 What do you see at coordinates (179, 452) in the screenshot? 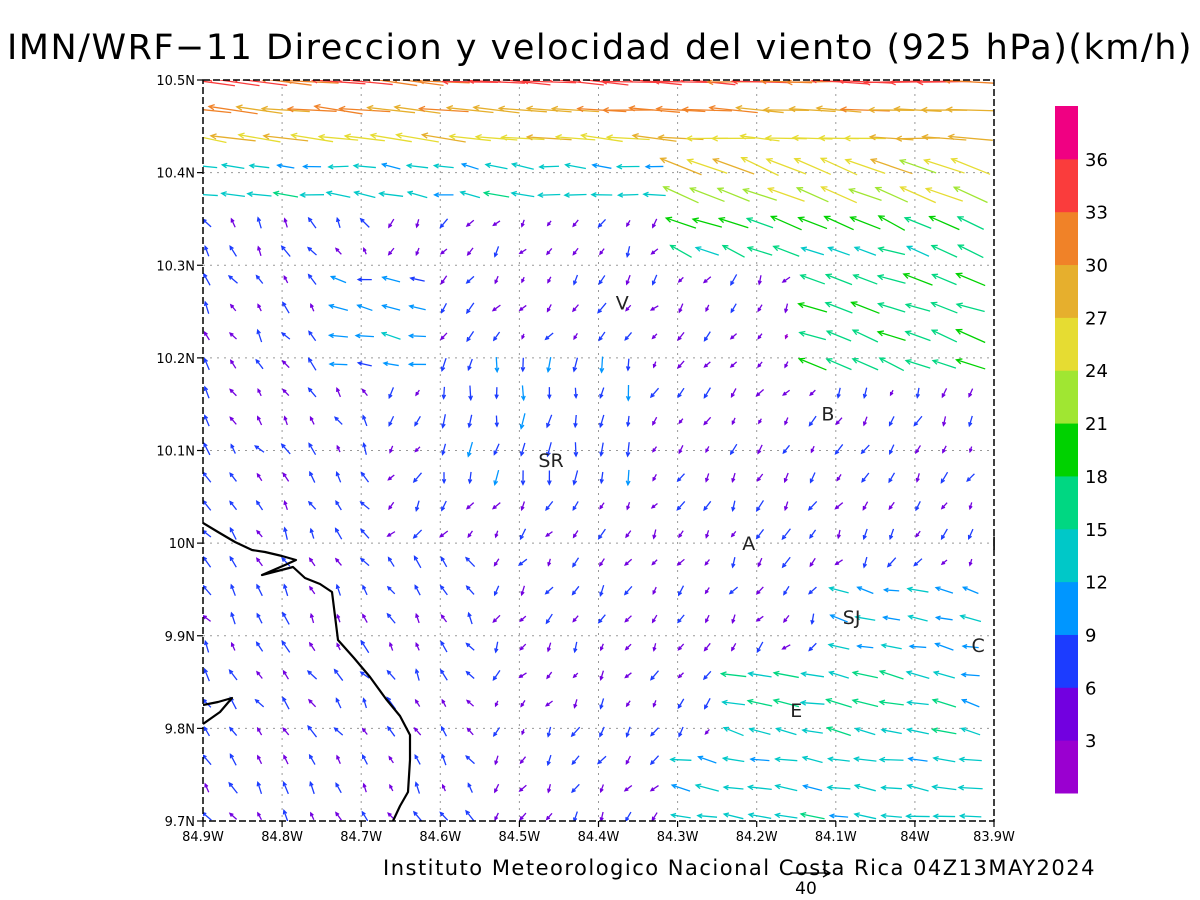
I see `y-axis-ticks: 9.7N 9.8N 9.9N 10N 10.1N 10.2N 10.3N 10.4N 10.5N` at bounding box center [179, 452].